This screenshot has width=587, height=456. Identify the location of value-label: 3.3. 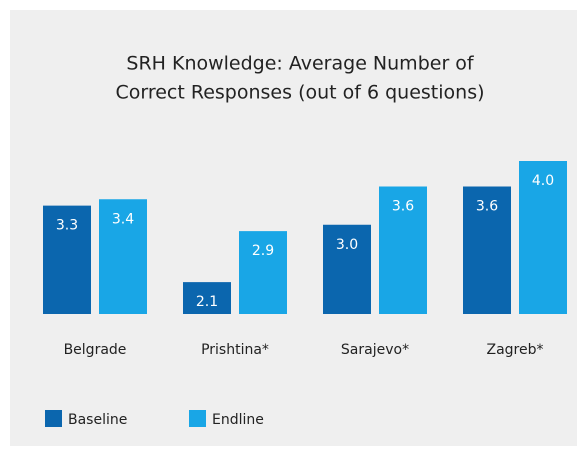
(67, 226).